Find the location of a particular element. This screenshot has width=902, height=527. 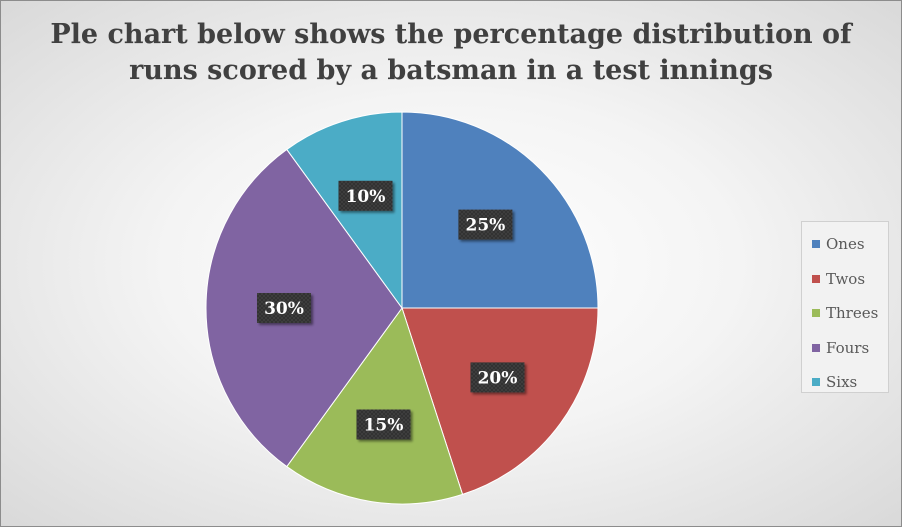

data-label-box-ones is located at coordinates (485, 224).